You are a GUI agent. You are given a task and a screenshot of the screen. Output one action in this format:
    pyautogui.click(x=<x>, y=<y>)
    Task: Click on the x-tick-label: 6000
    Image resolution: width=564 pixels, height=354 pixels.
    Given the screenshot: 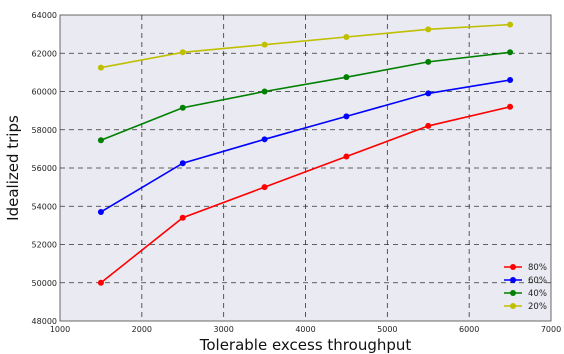 What is the action you would take?
    pyautogui.click(x=469, y=329)
    